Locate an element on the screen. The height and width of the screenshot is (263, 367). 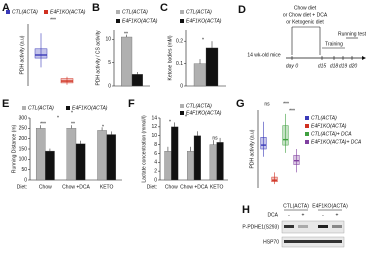
y-tick-label: 150 is located at coordinates (23, 149).